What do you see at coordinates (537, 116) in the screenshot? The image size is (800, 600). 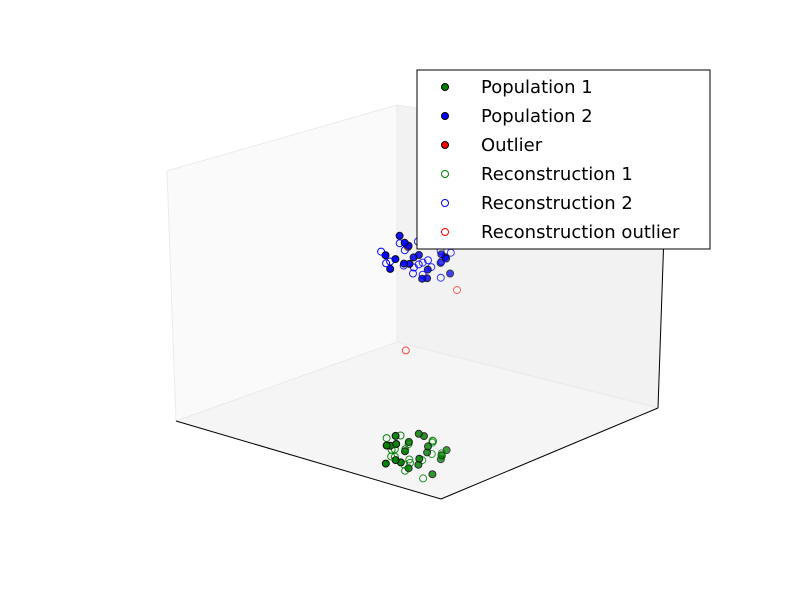 I see `legend-label-population-2: Population 2` at bounding box center [537, 116].